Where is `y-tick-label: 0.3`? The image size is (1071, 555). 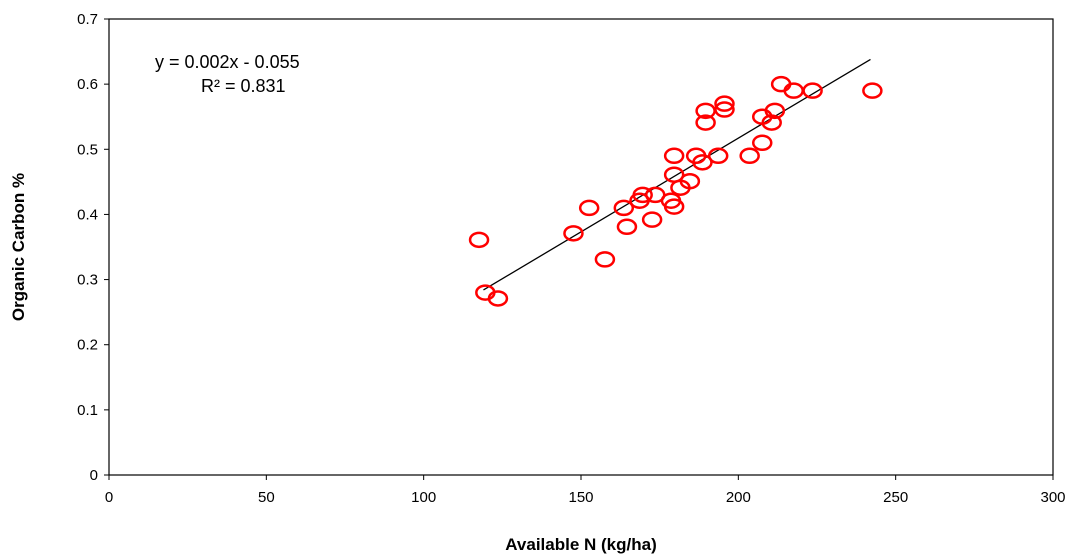 y-tick-label: 0.3 is located at coordinates (87, 280).